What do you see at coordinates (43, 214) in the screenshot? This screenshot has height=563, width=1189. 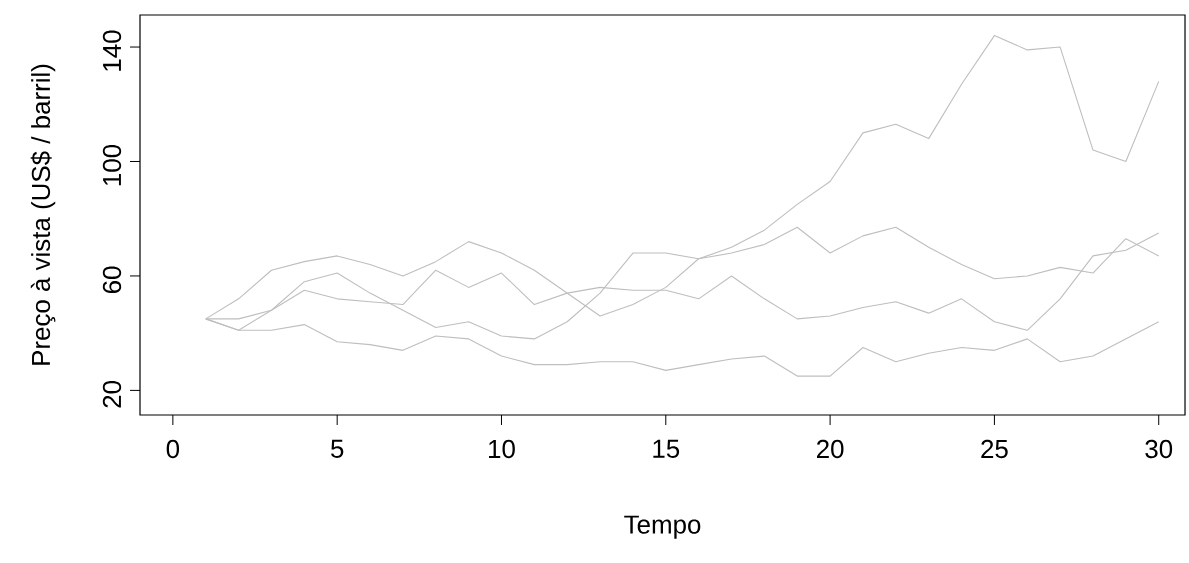 I see `y-axis-title: Preço à vista (US$ / barril)` at bounding box center [43, 214].